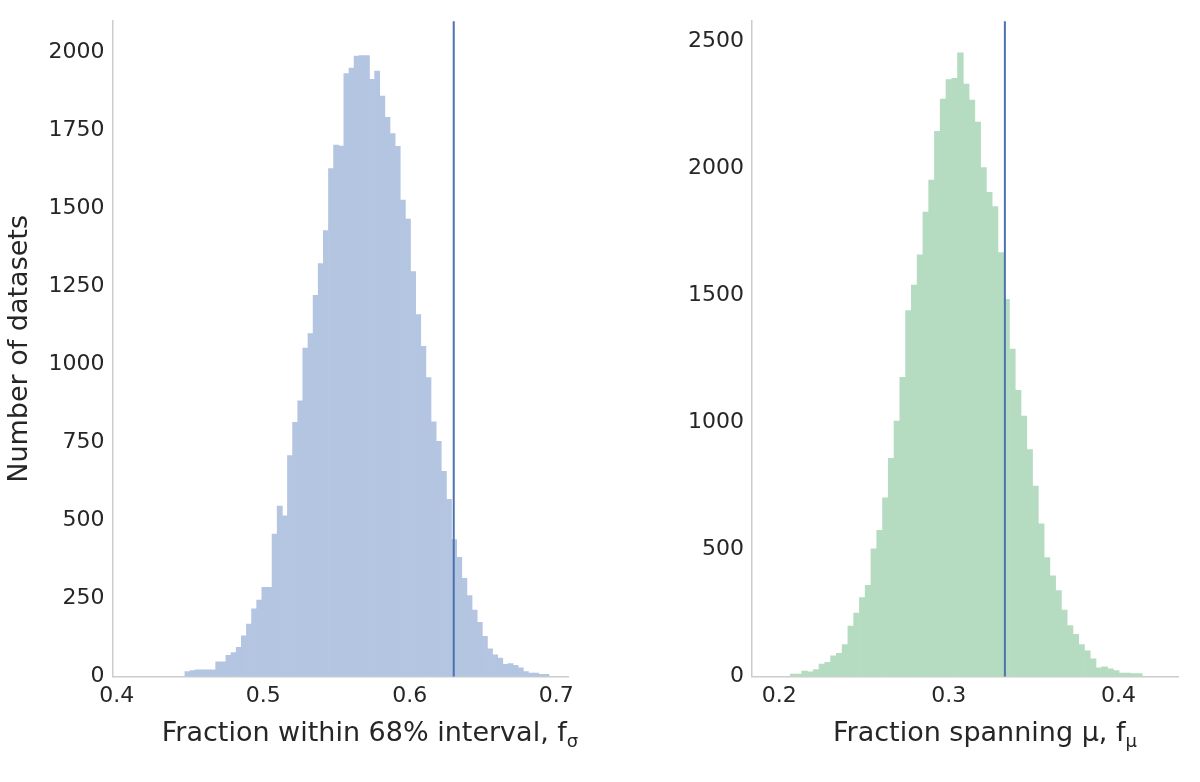 The image size is (1200, 782). I want to click on x-tick-label: 0.7, so click(556, 694).